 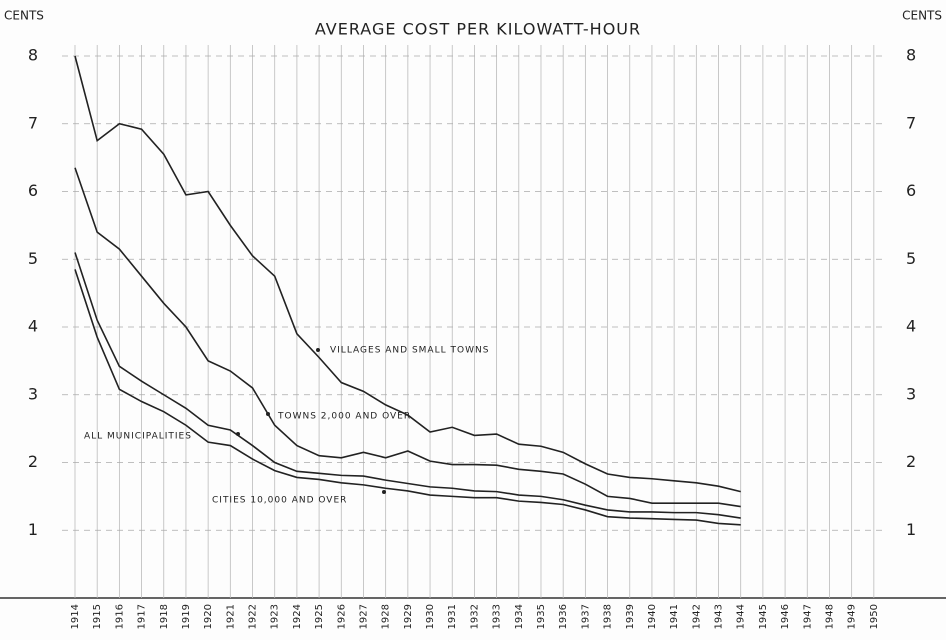 What do you see at coordinates (829, 616) in the screenshot?
I see `x-tick-label: 1948` at bounding box center [829, 616].